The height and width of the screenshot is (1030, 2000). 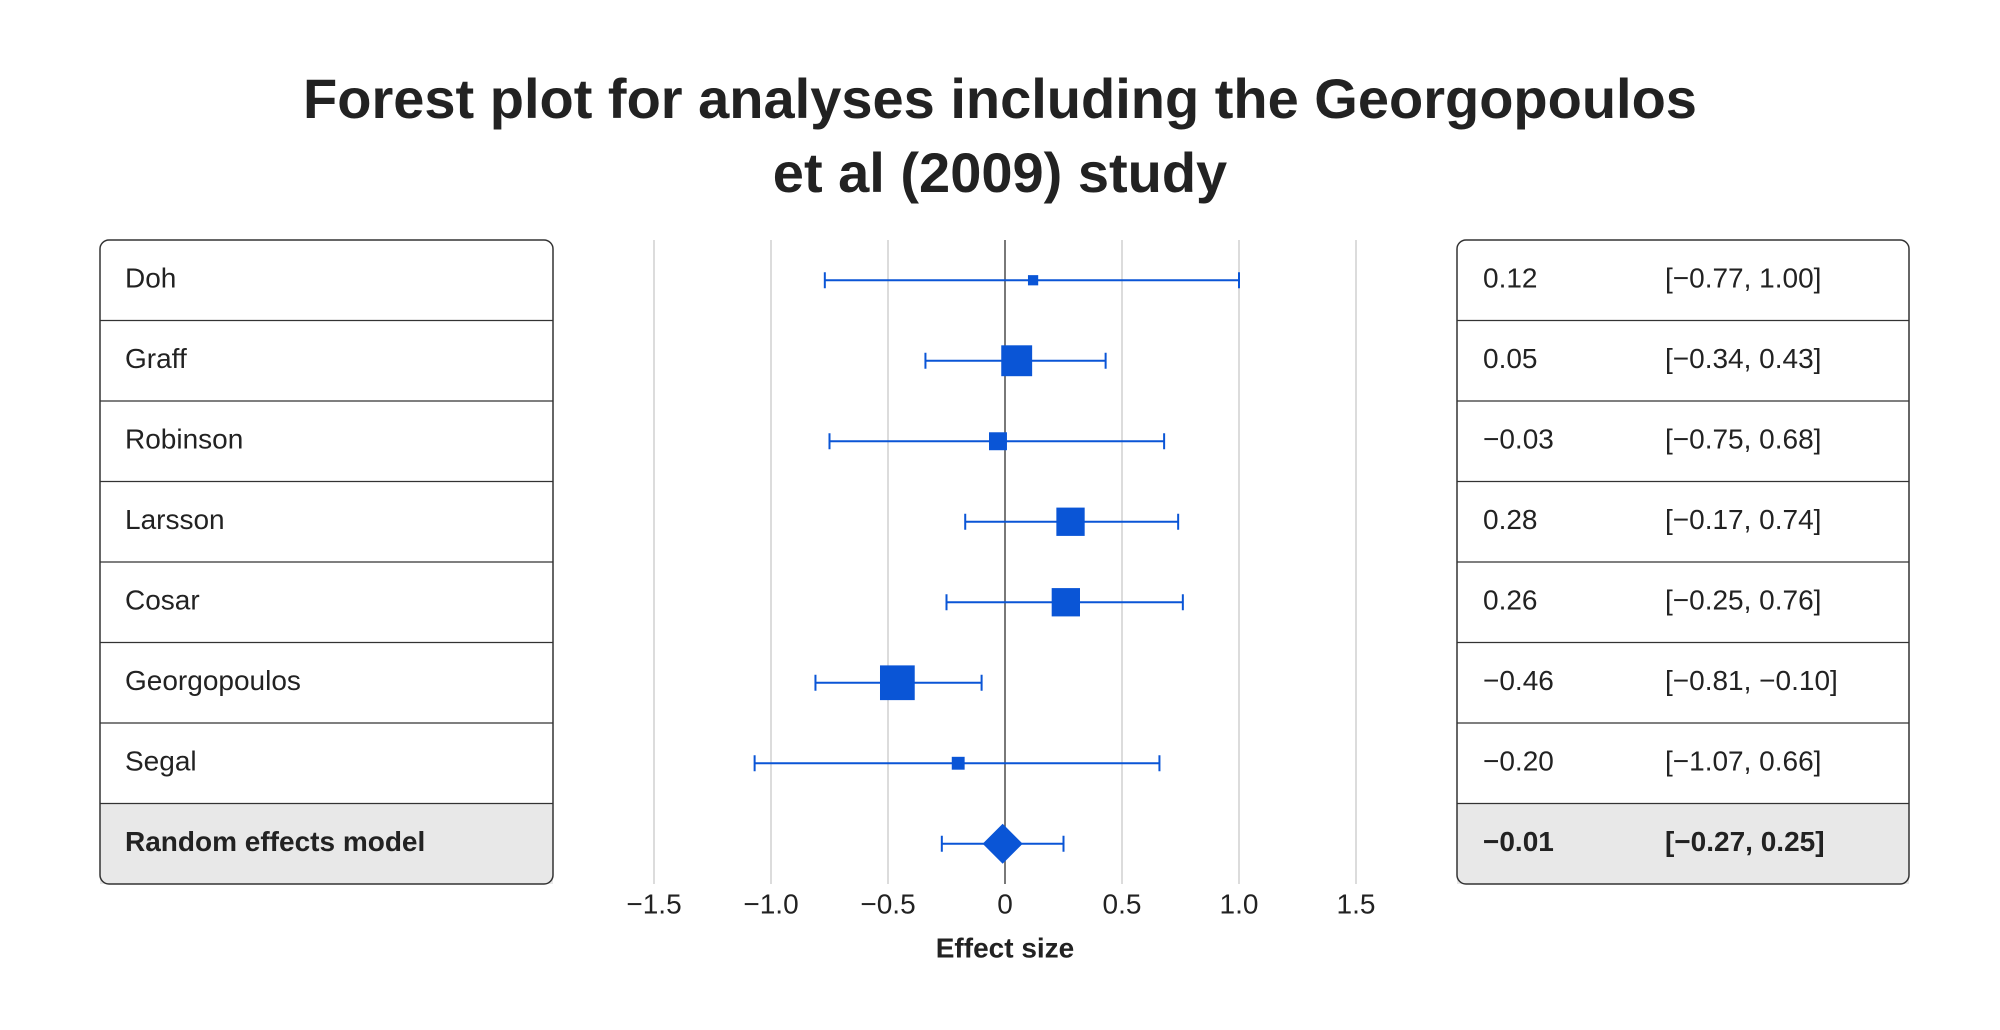 I want to click on x-tick-label: −1.0, so click(x=770, y=903).